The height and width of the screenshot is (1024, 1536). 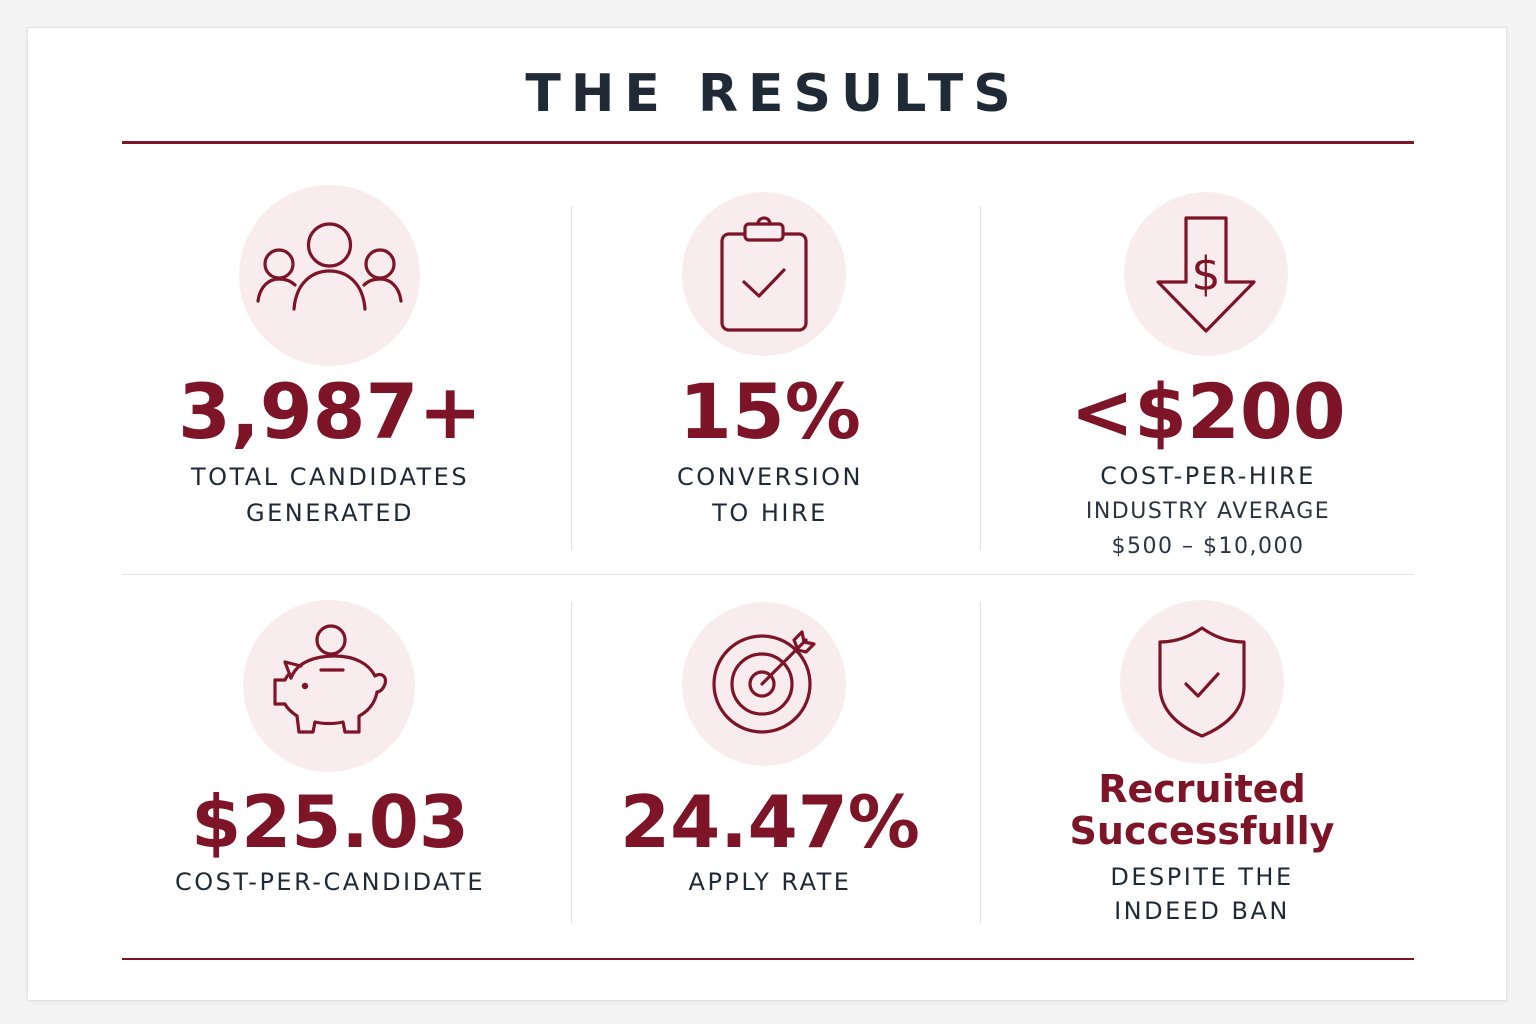 What do you see at coordinates (1202, 789) in the screenshot?
I see `metric-value: Recruited` at bounding box center [1202, 789].